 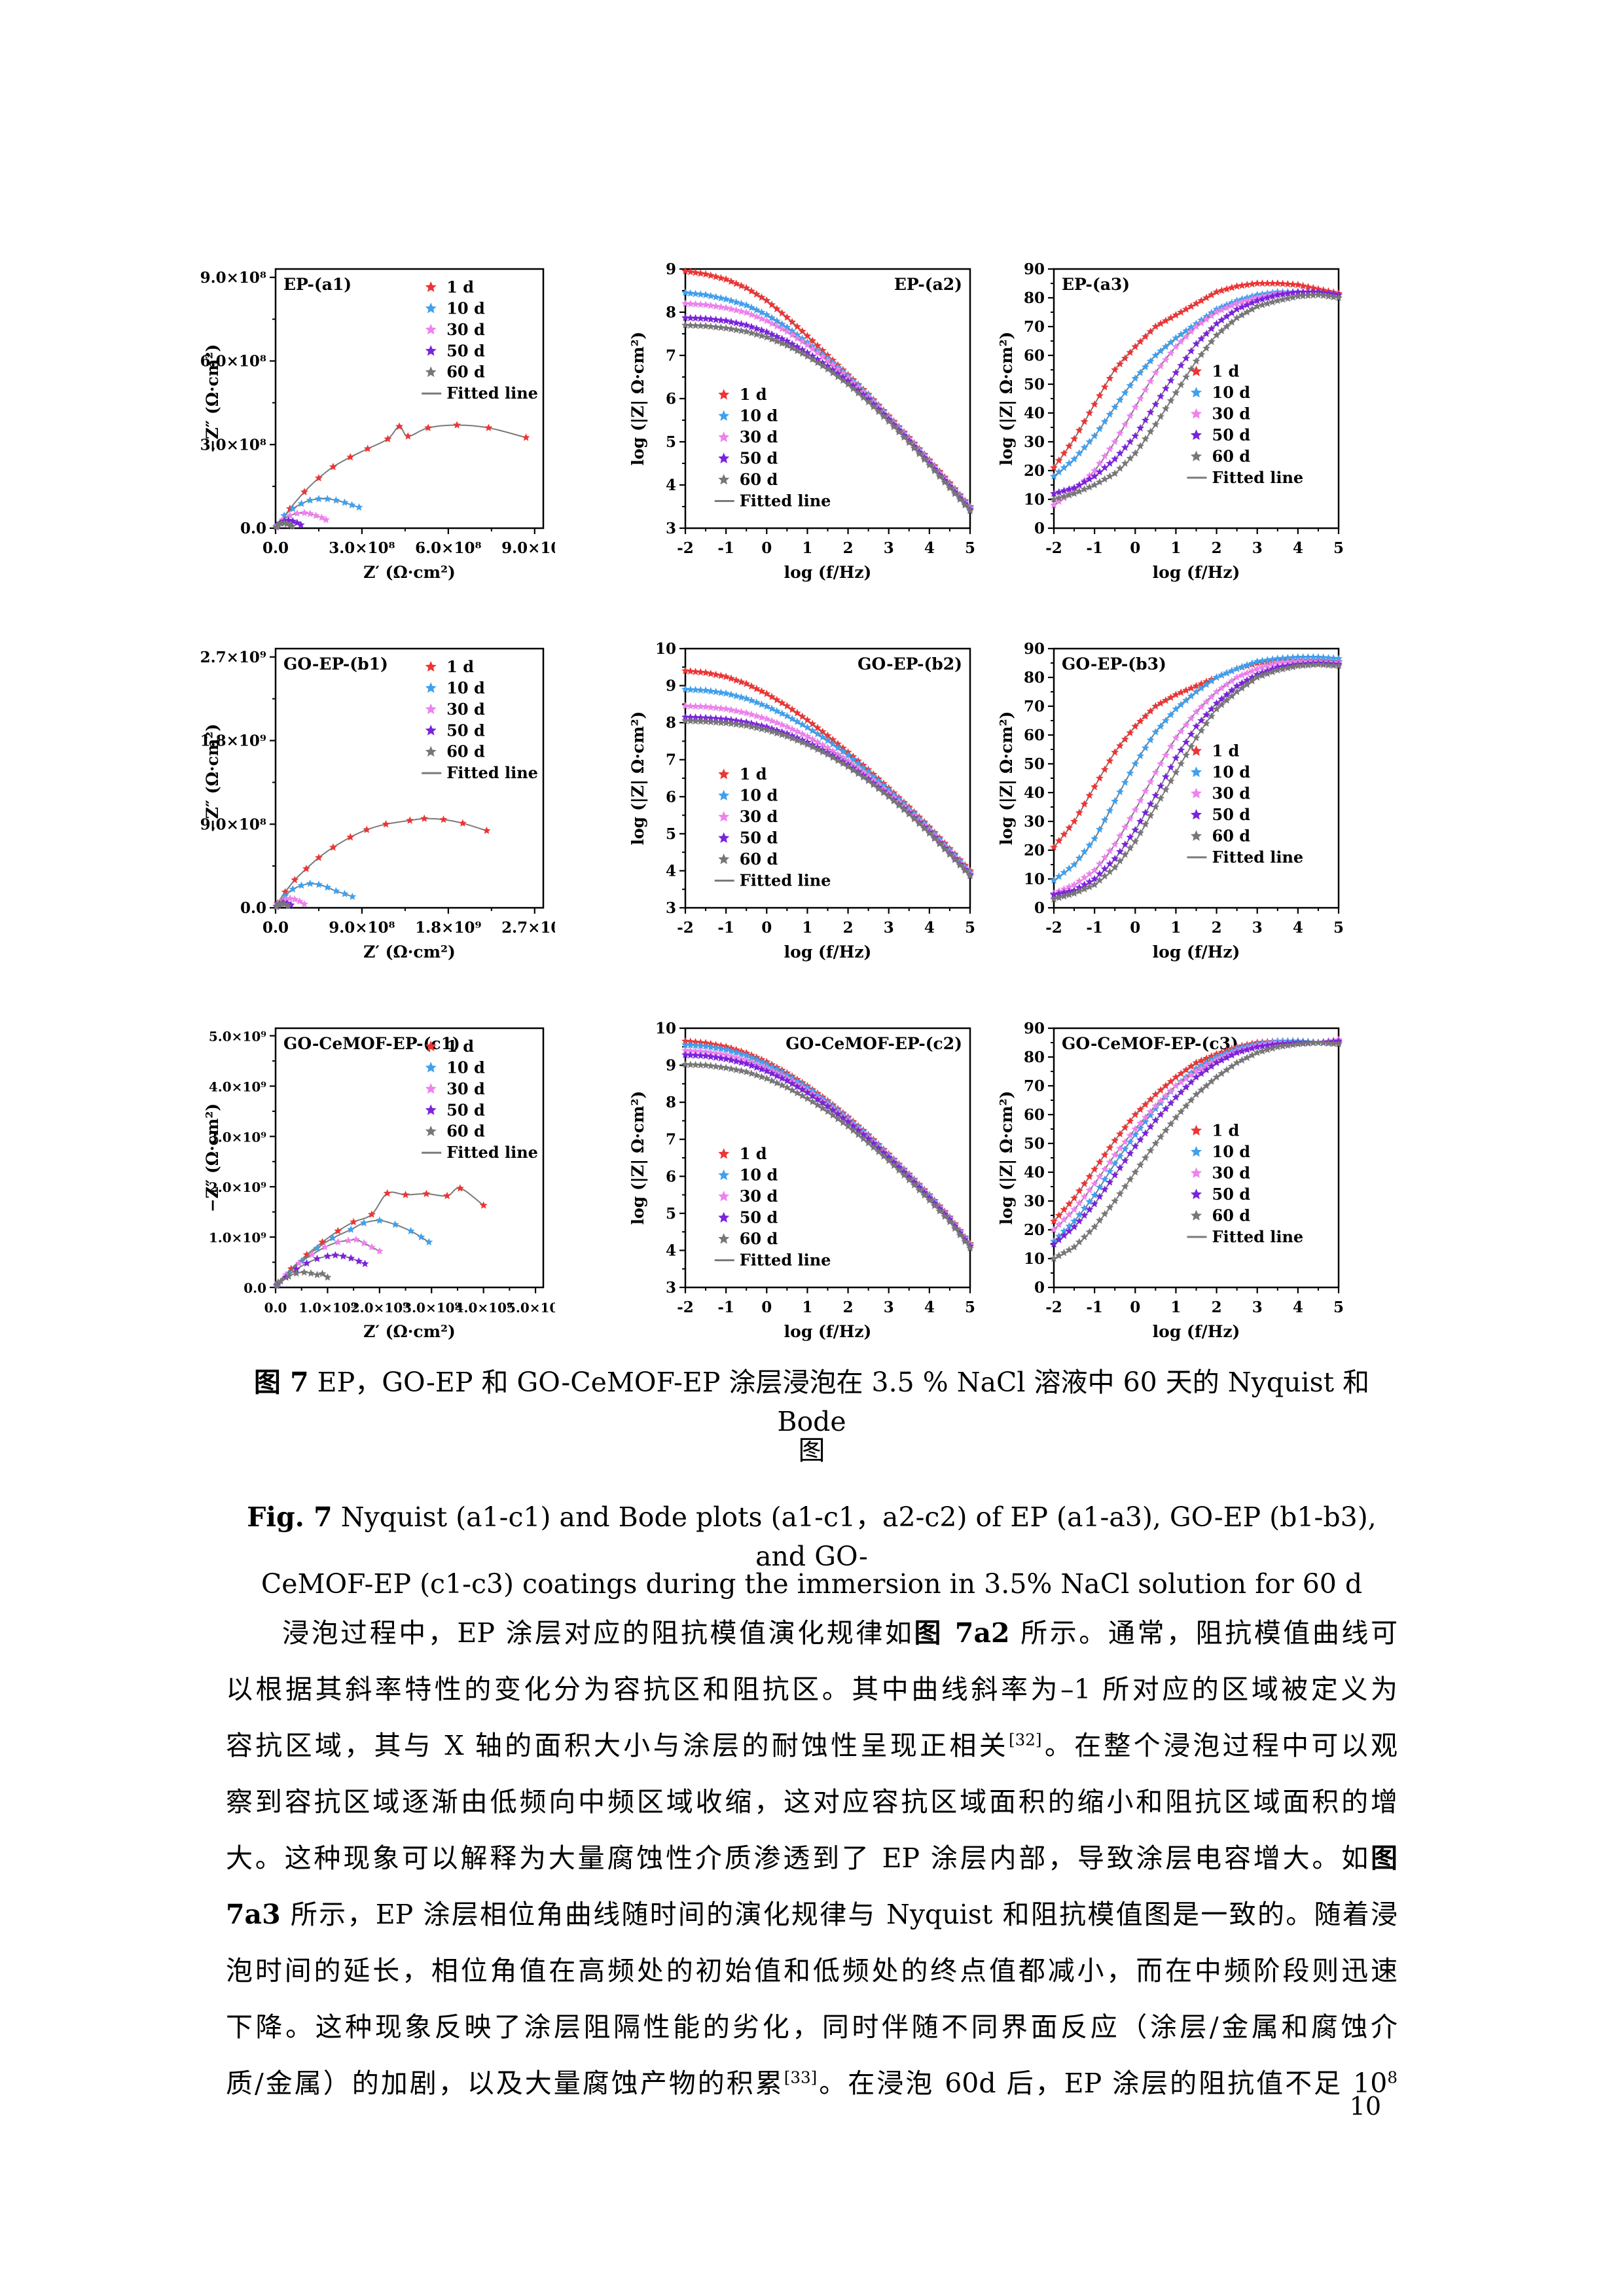 What do you see at coordinates (317, 284) in the screenshot?
I see `panel-label: EP-(a1)` at bounding box center [317, 284].